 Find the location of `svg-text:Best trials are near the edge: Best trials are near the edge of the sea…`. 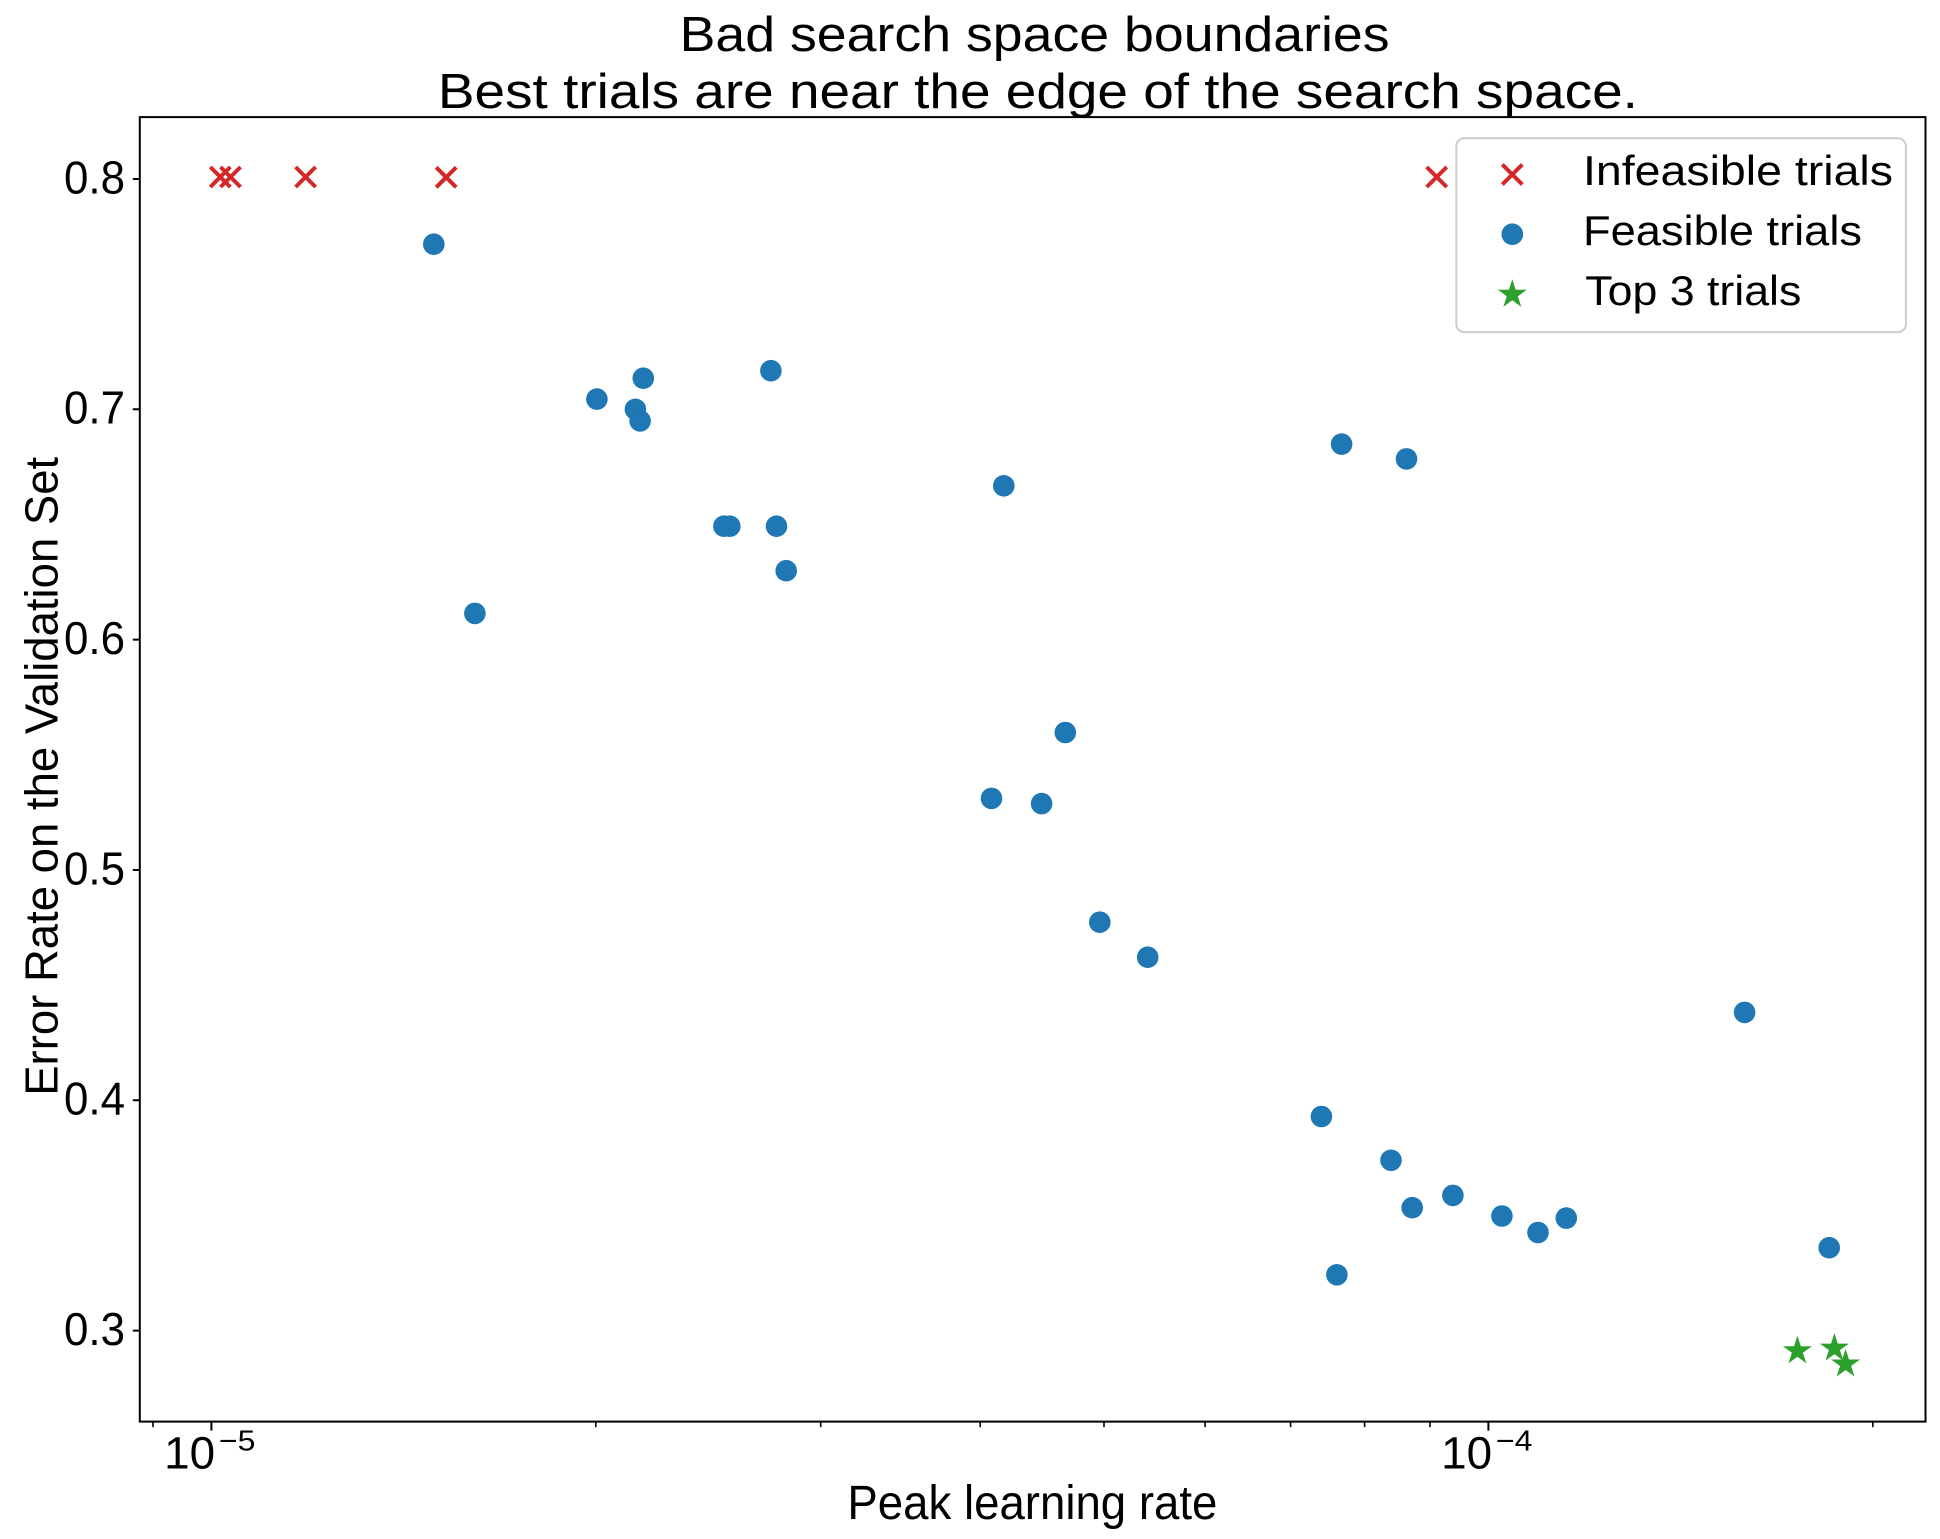

svg-text:Best trials are near the edge: Best trials are near the edge of the sea… is located at coordinates (1038, 91).